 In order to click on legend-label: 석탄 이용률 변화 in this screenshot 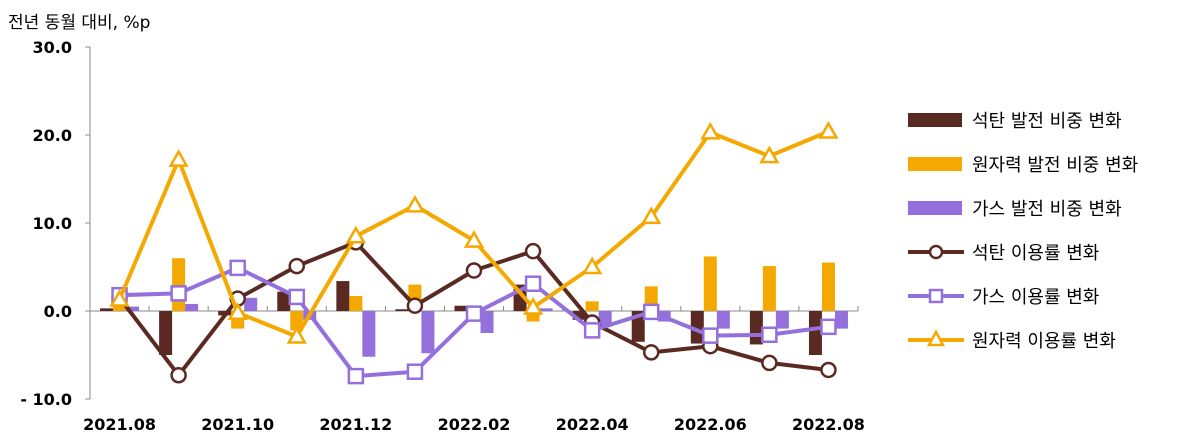, I will do `click(1036, 253)`.